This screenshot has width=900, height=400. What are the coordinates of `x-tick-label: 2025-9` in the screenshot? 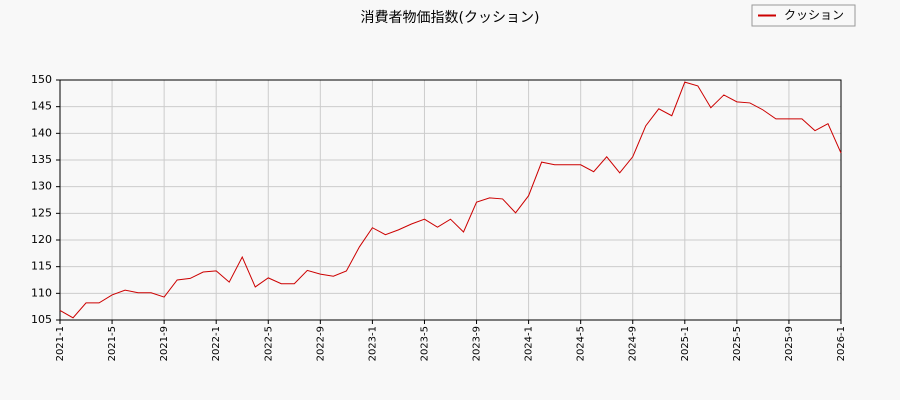 It's located at (789, 343).